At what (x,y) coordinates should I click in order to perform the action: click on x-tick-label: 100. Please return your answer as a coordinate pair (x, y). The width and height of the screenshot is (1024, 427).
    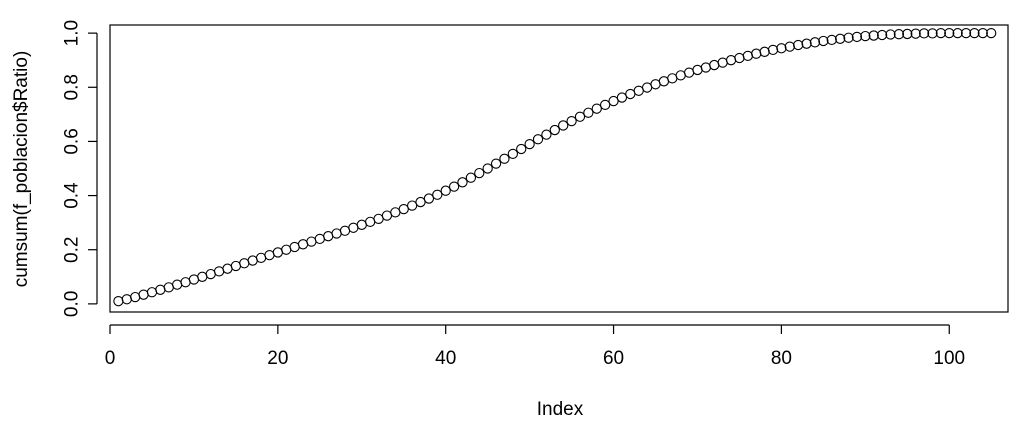
    Looking at the image, I should click on (949, 358).